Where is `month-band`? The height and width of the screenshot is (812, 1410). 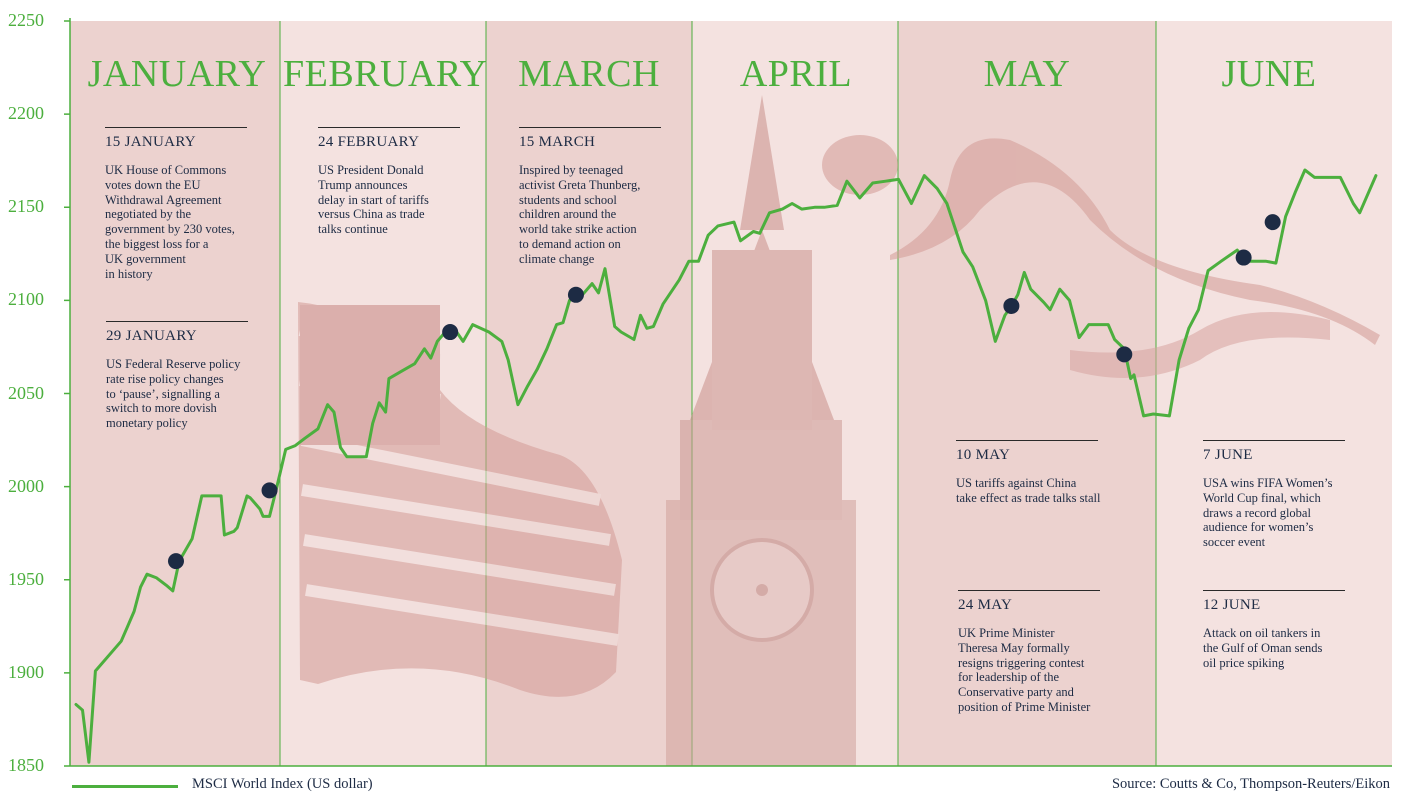
month-band is located at coordinates (175, 393).